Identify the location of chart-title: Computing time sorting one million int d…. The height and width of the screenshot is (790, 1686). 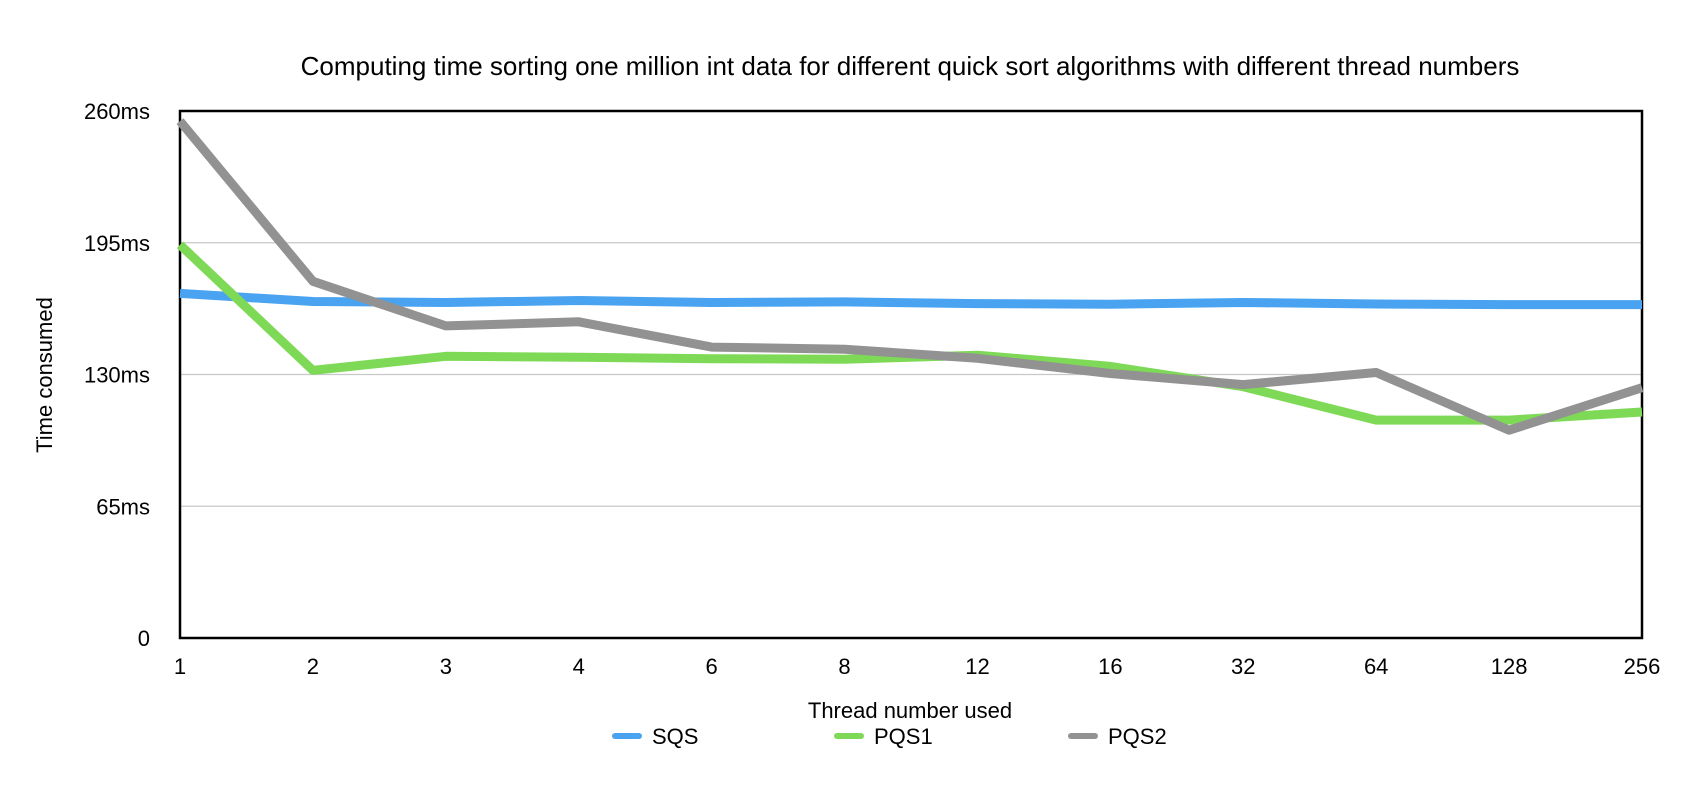
(910, 66).